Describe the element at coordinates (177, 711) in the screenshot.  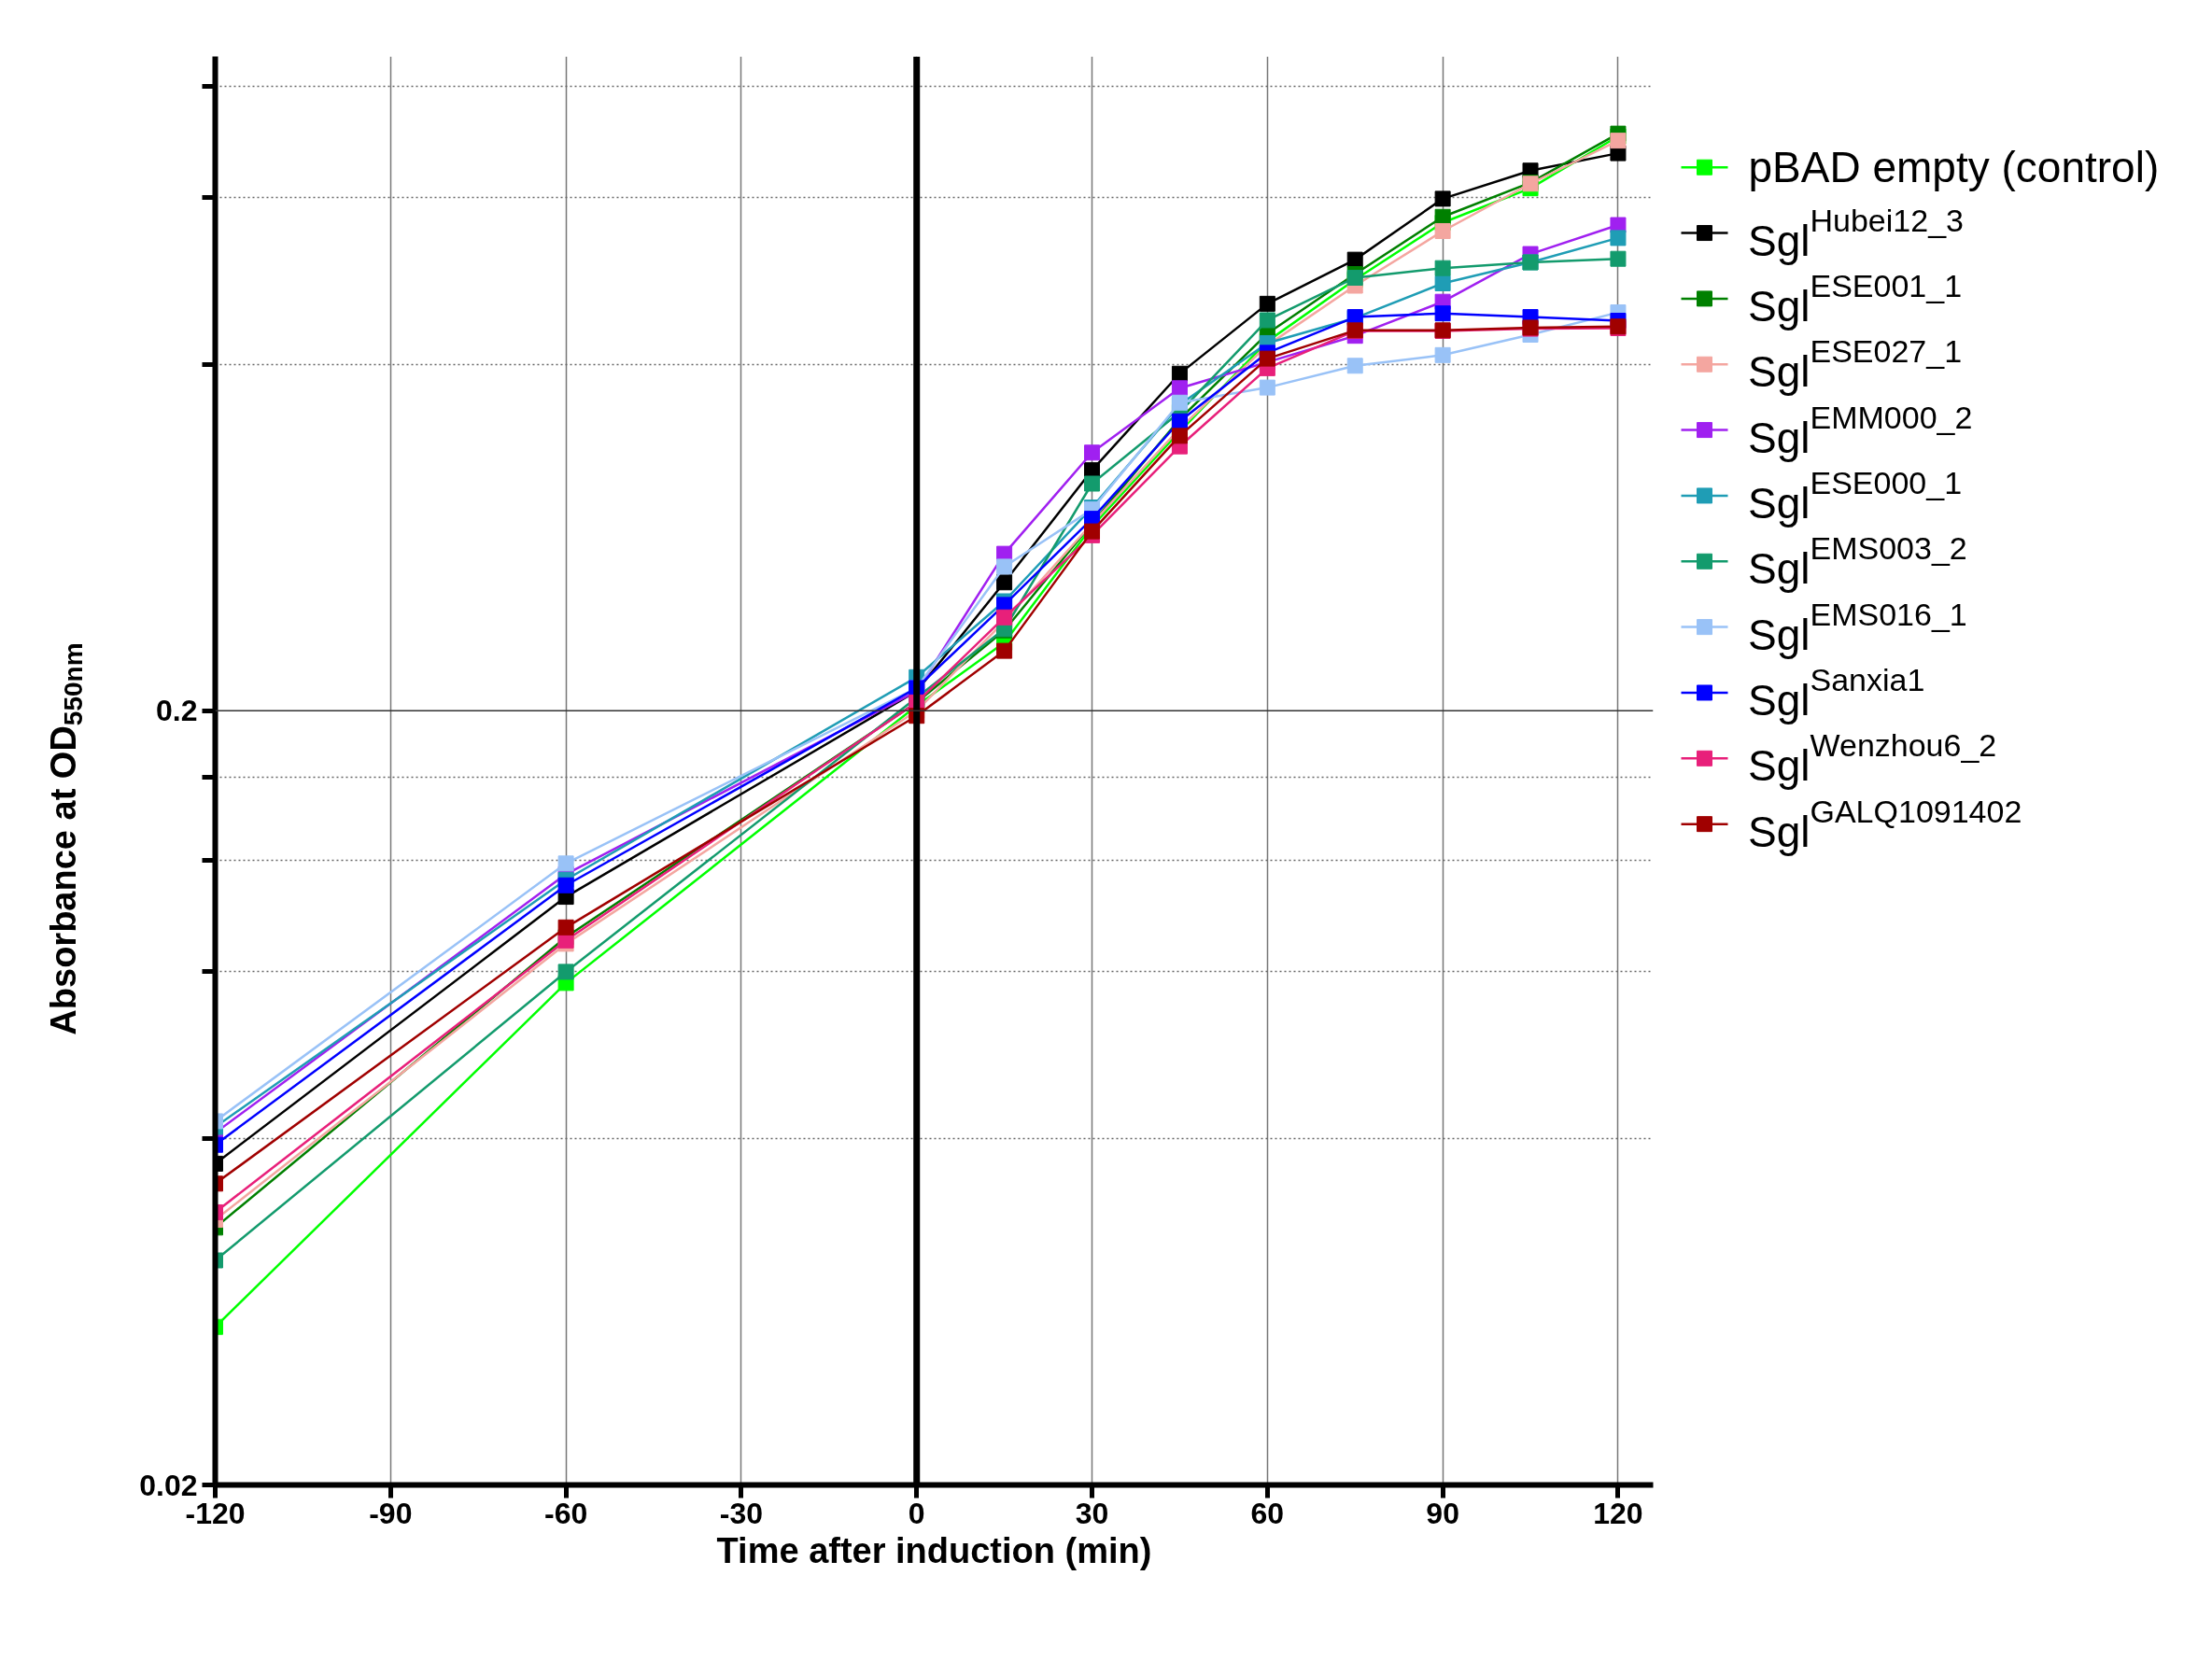
I see `y-tick-label: 0.2` at that location.